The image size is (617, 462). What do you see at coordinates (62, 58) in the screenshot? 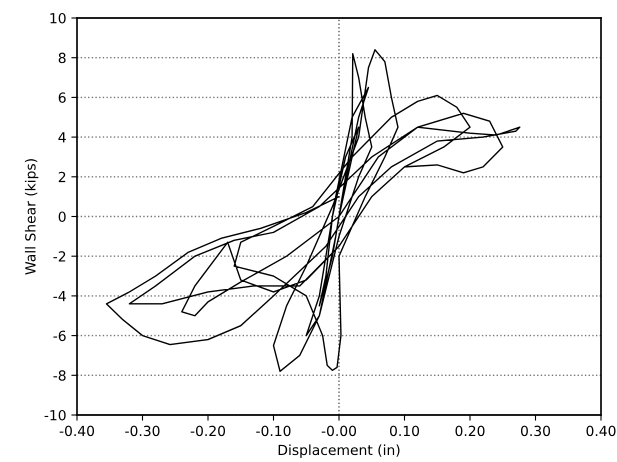
I see `y-tick-label: 8` at bounding box center [62, 58].